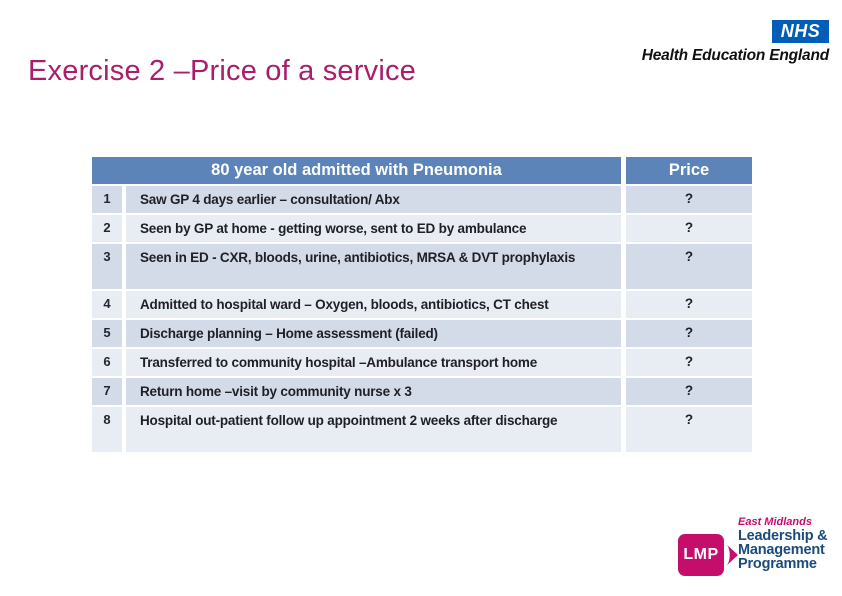 This screenshot has width=842, height=596. Describe the element at coordinates (783, 536) in the screenshot. I see `lmp-line-1: Leadership &` at that location.